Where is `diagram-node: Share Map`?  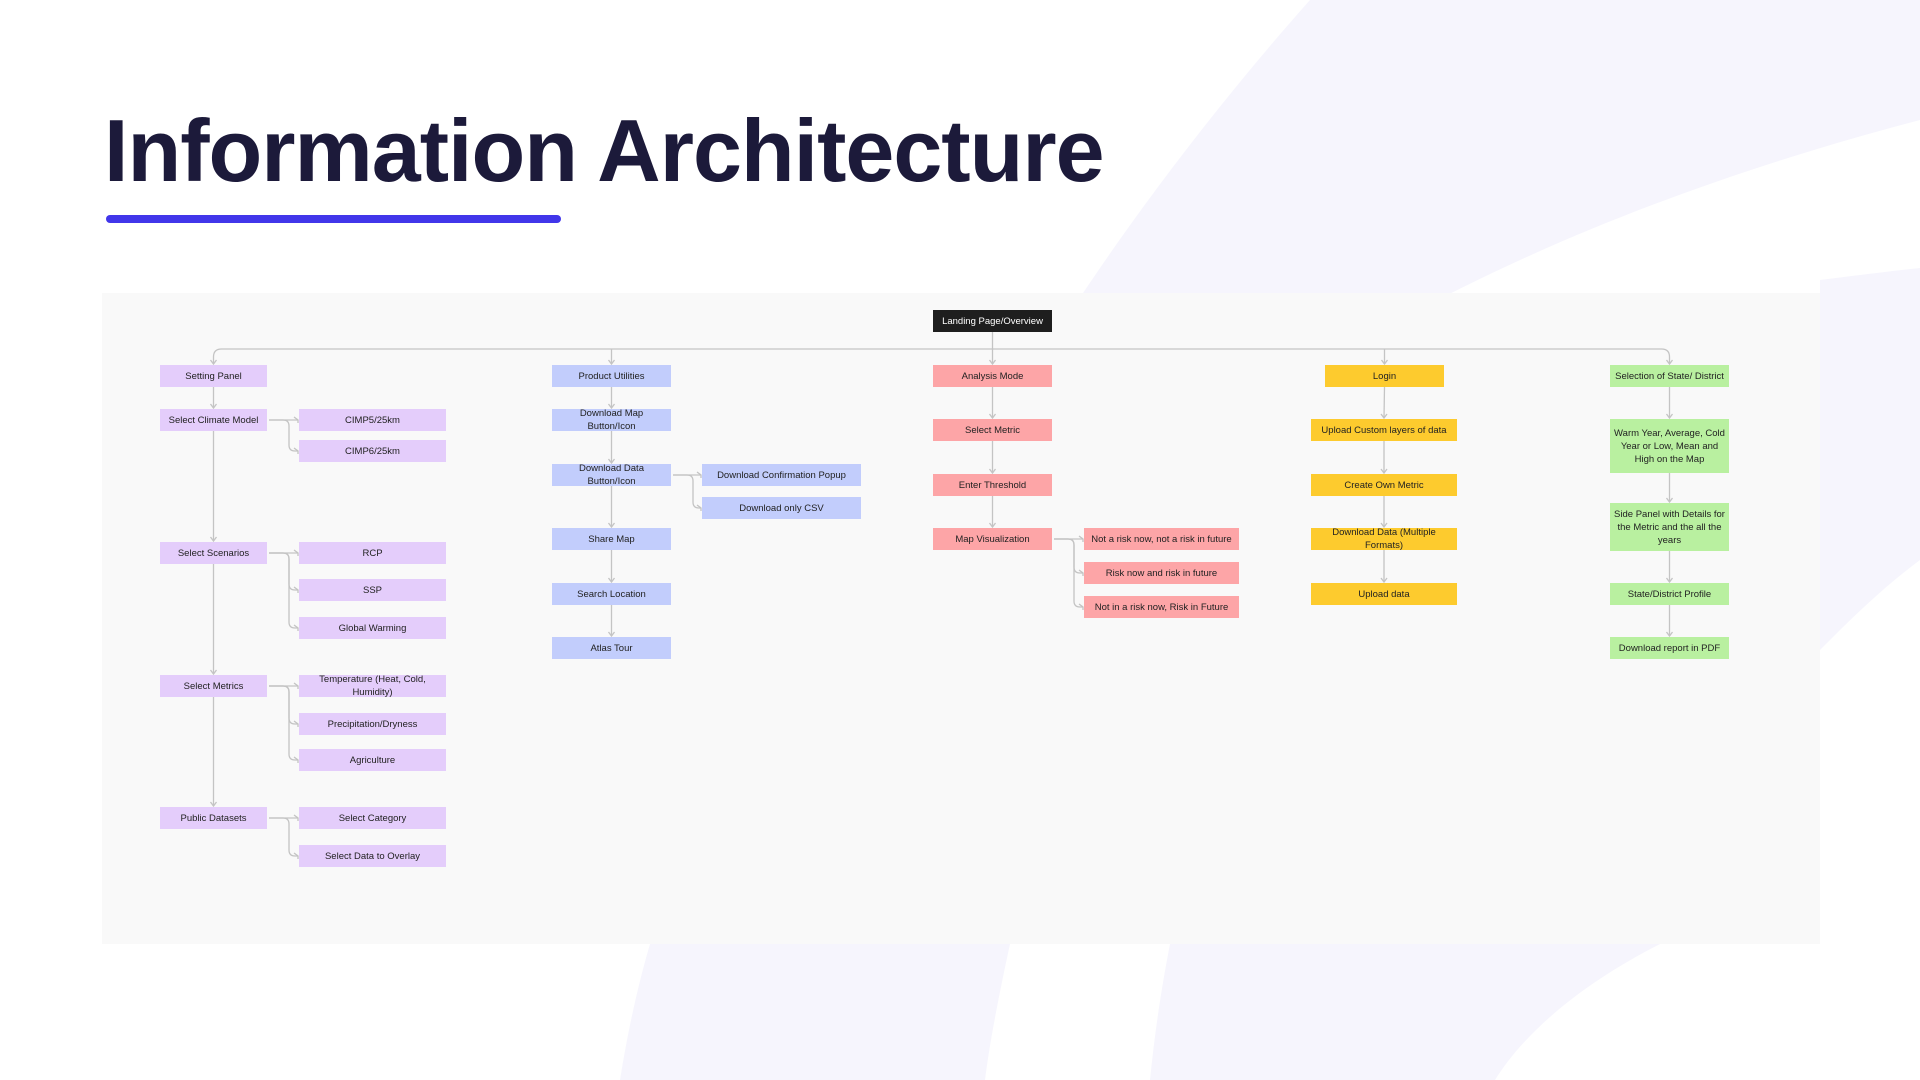
diagram-node: Share Map is located at coordinates (611, 539).